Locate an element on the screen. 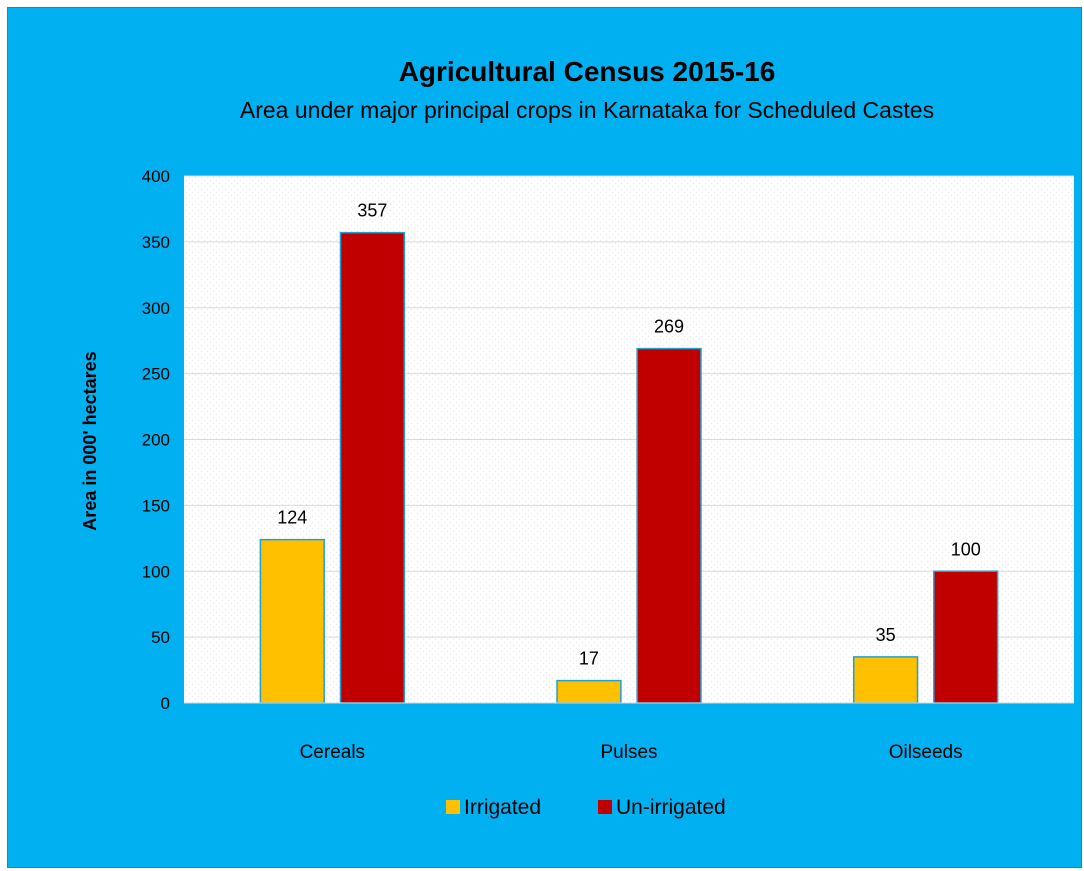 The height and width of the screenshot is (871, 1084). bar-un-irrigated-pulses is located at coordinates (669, 525).